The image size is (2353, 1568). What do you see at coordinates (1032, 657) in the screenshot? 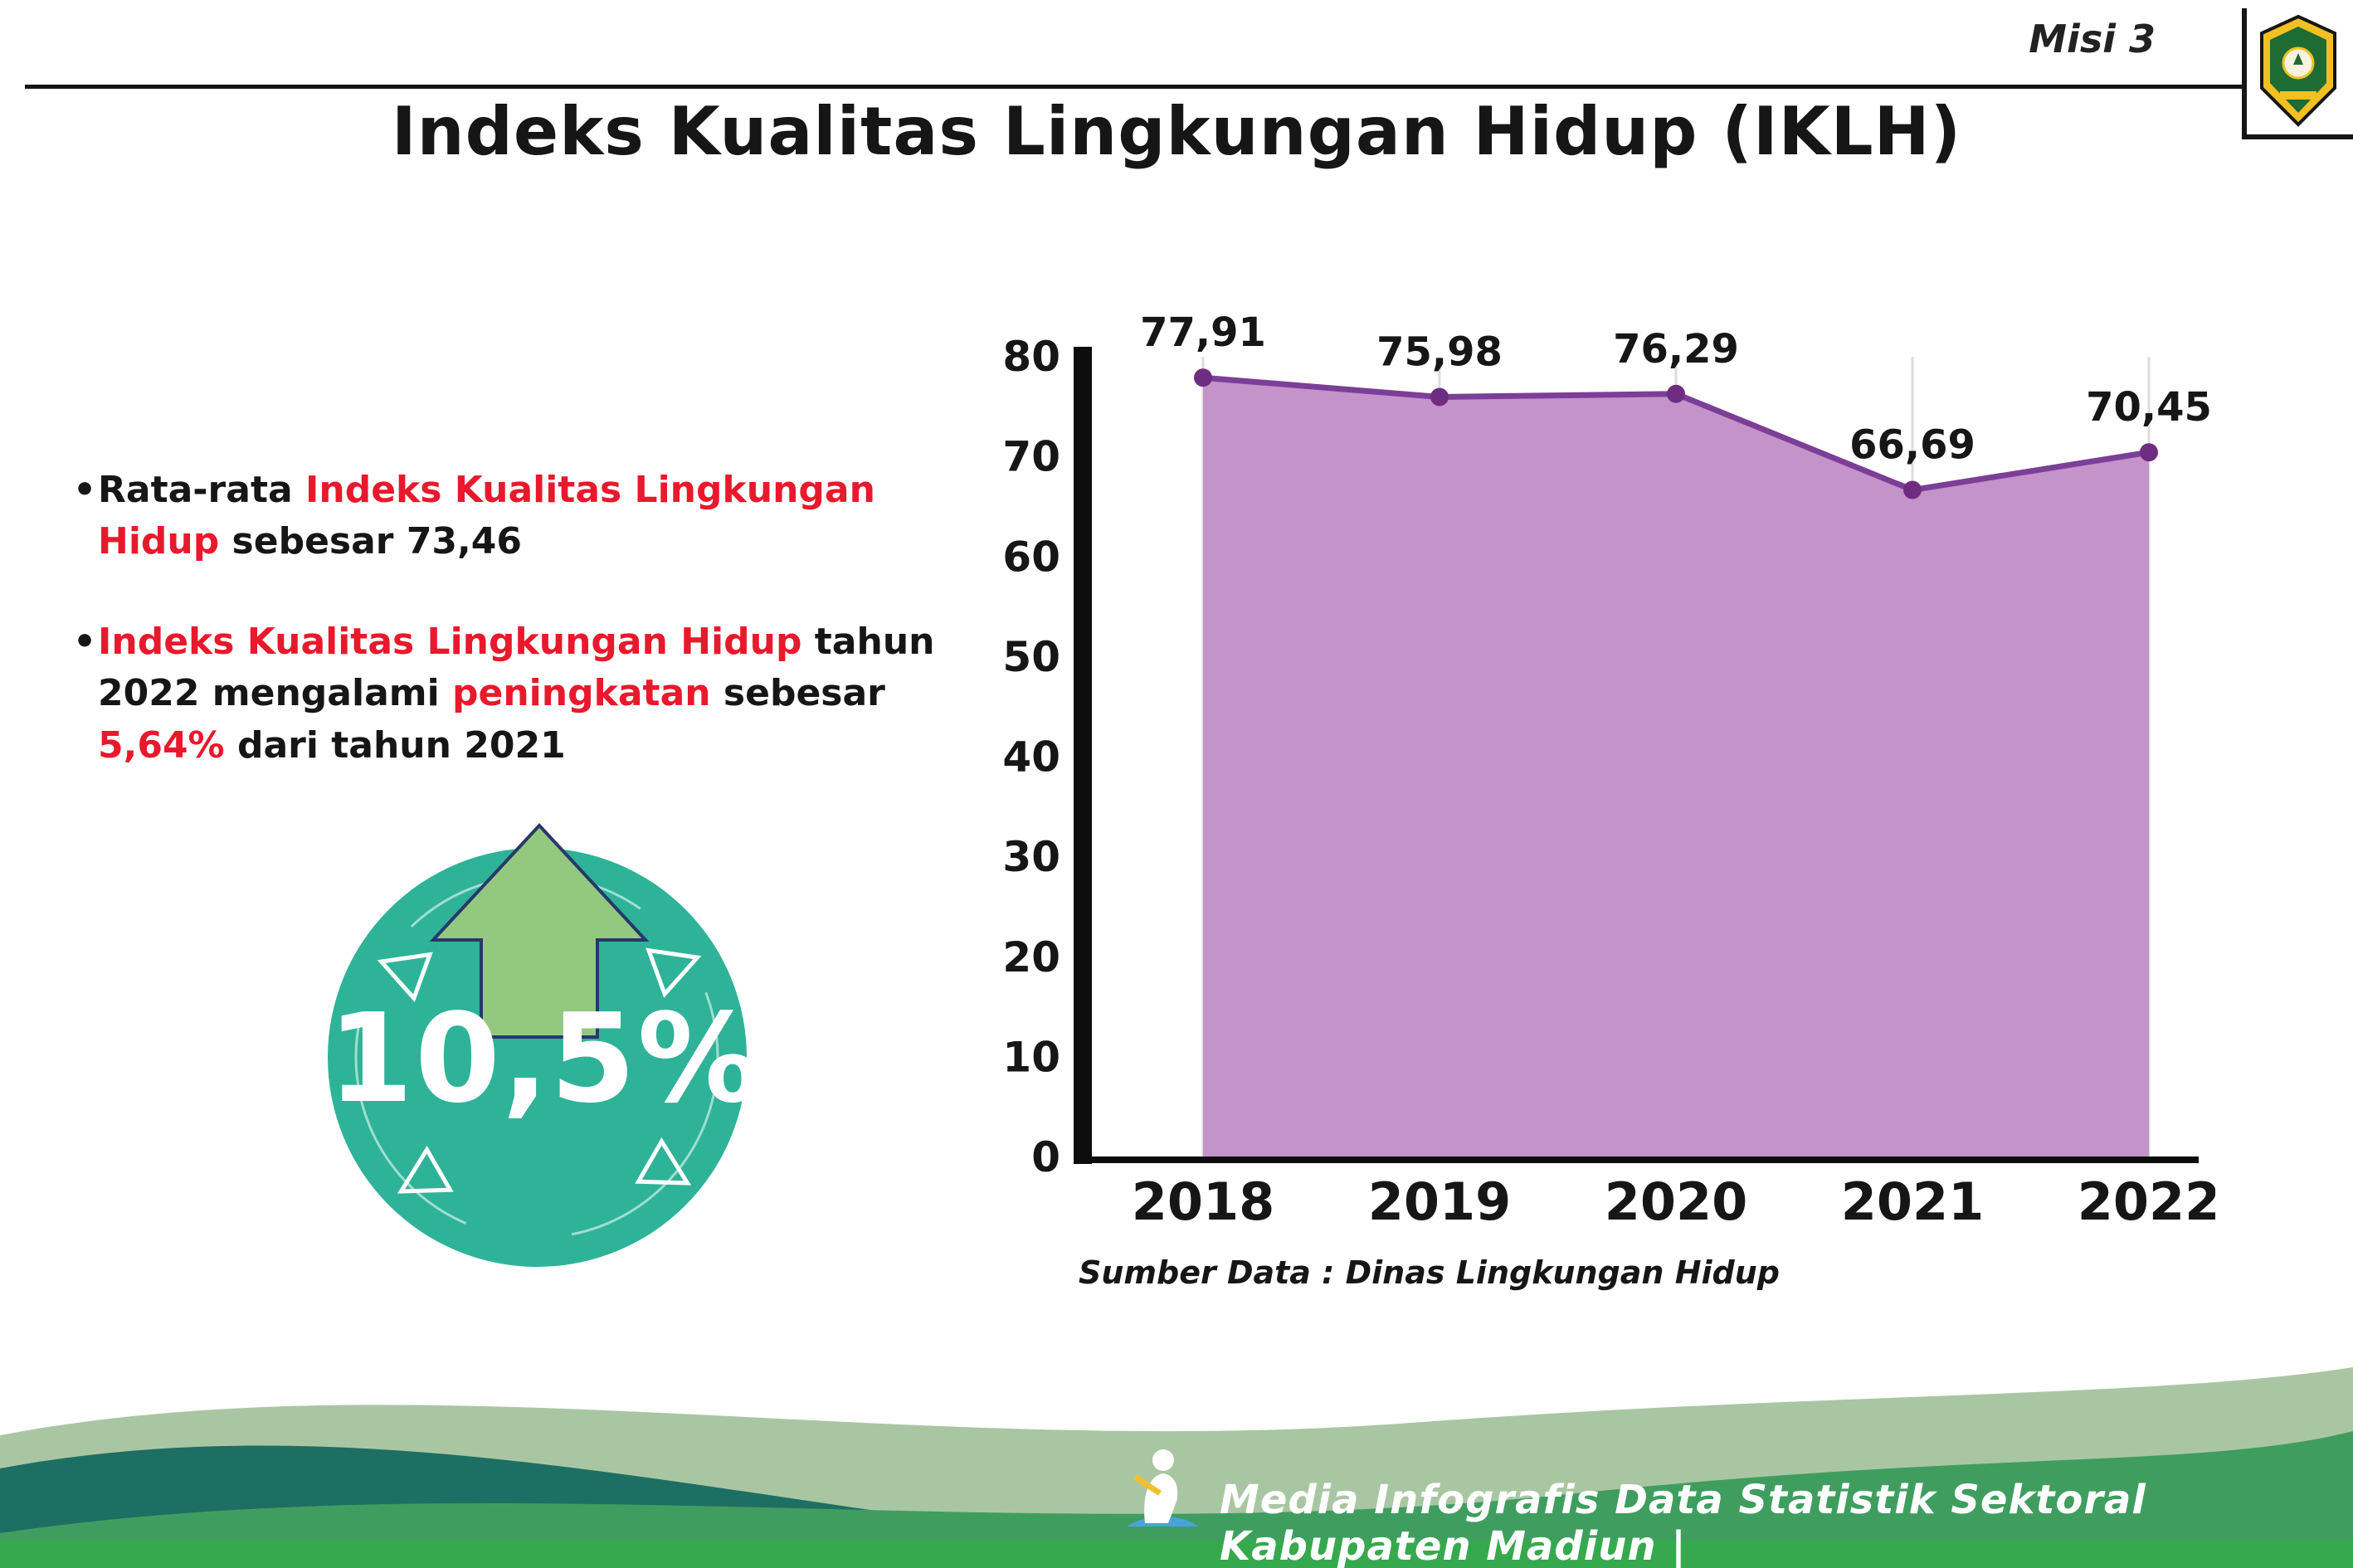
I see `y-tick-label: 50` at bounding box center [1032, 657].